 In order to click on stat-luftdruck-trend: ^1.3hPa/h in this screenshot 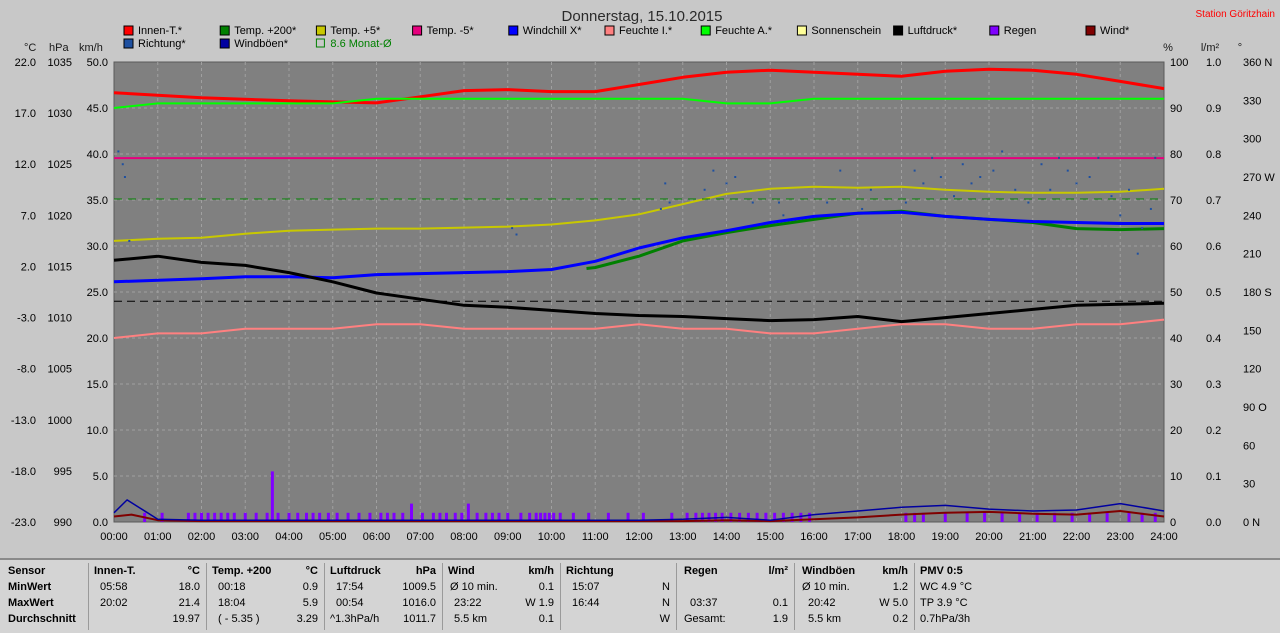, I will do `click(355, 619)`.